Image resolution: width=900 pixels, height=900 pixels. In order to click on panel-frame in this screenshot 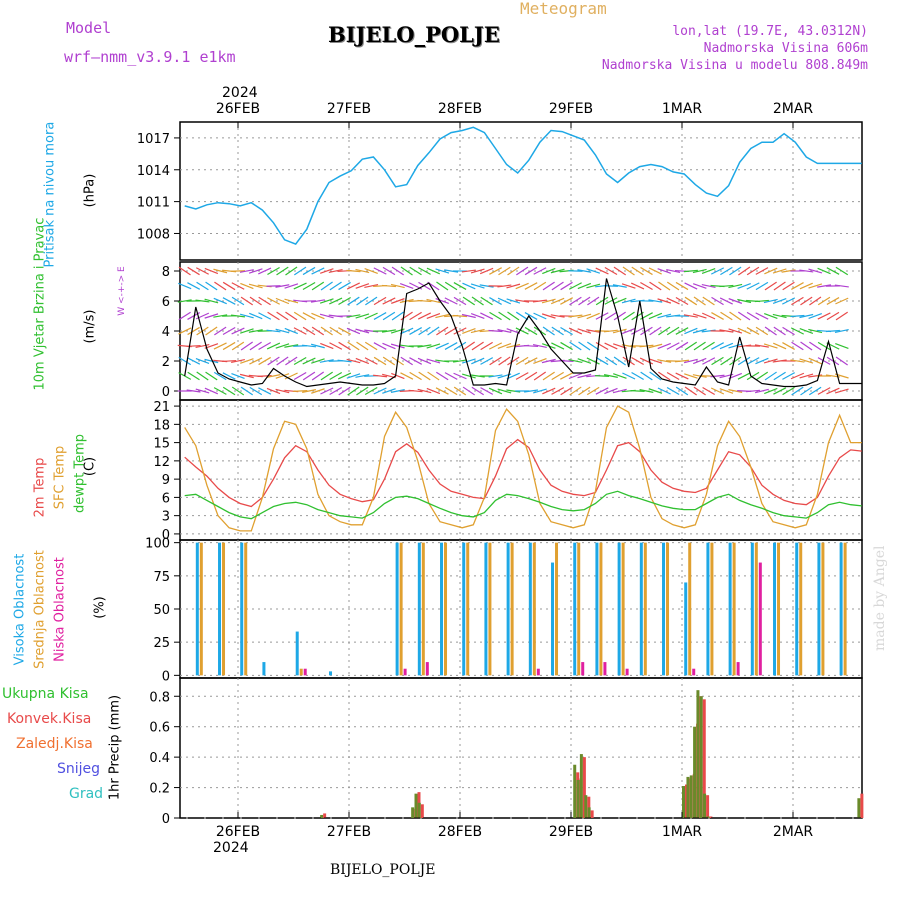, I will do `click(521, 191)`.